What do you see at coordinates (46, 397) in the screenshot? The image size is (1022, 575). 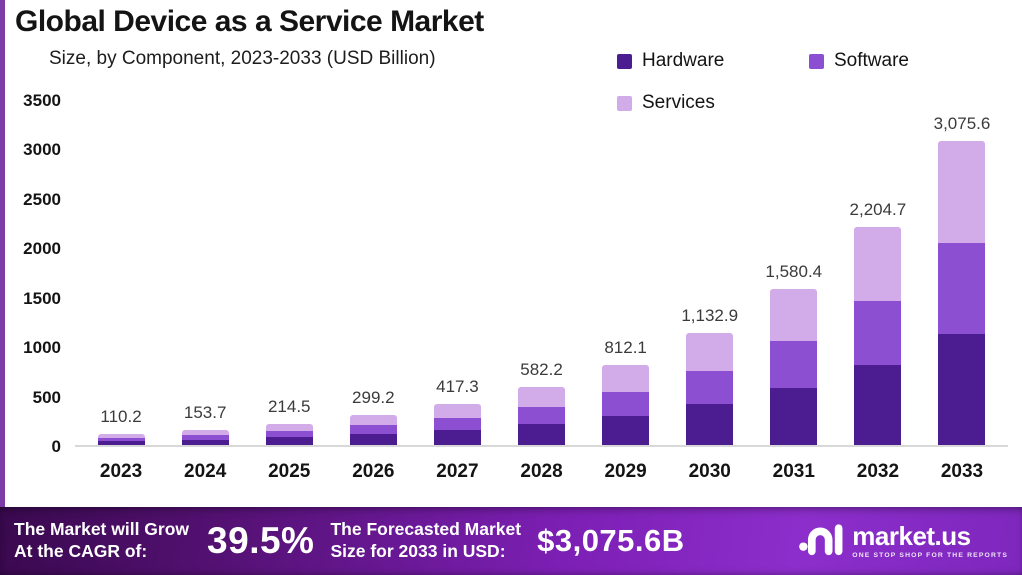 I see `y-tick-500: 500` at bounding box center [46, 397].